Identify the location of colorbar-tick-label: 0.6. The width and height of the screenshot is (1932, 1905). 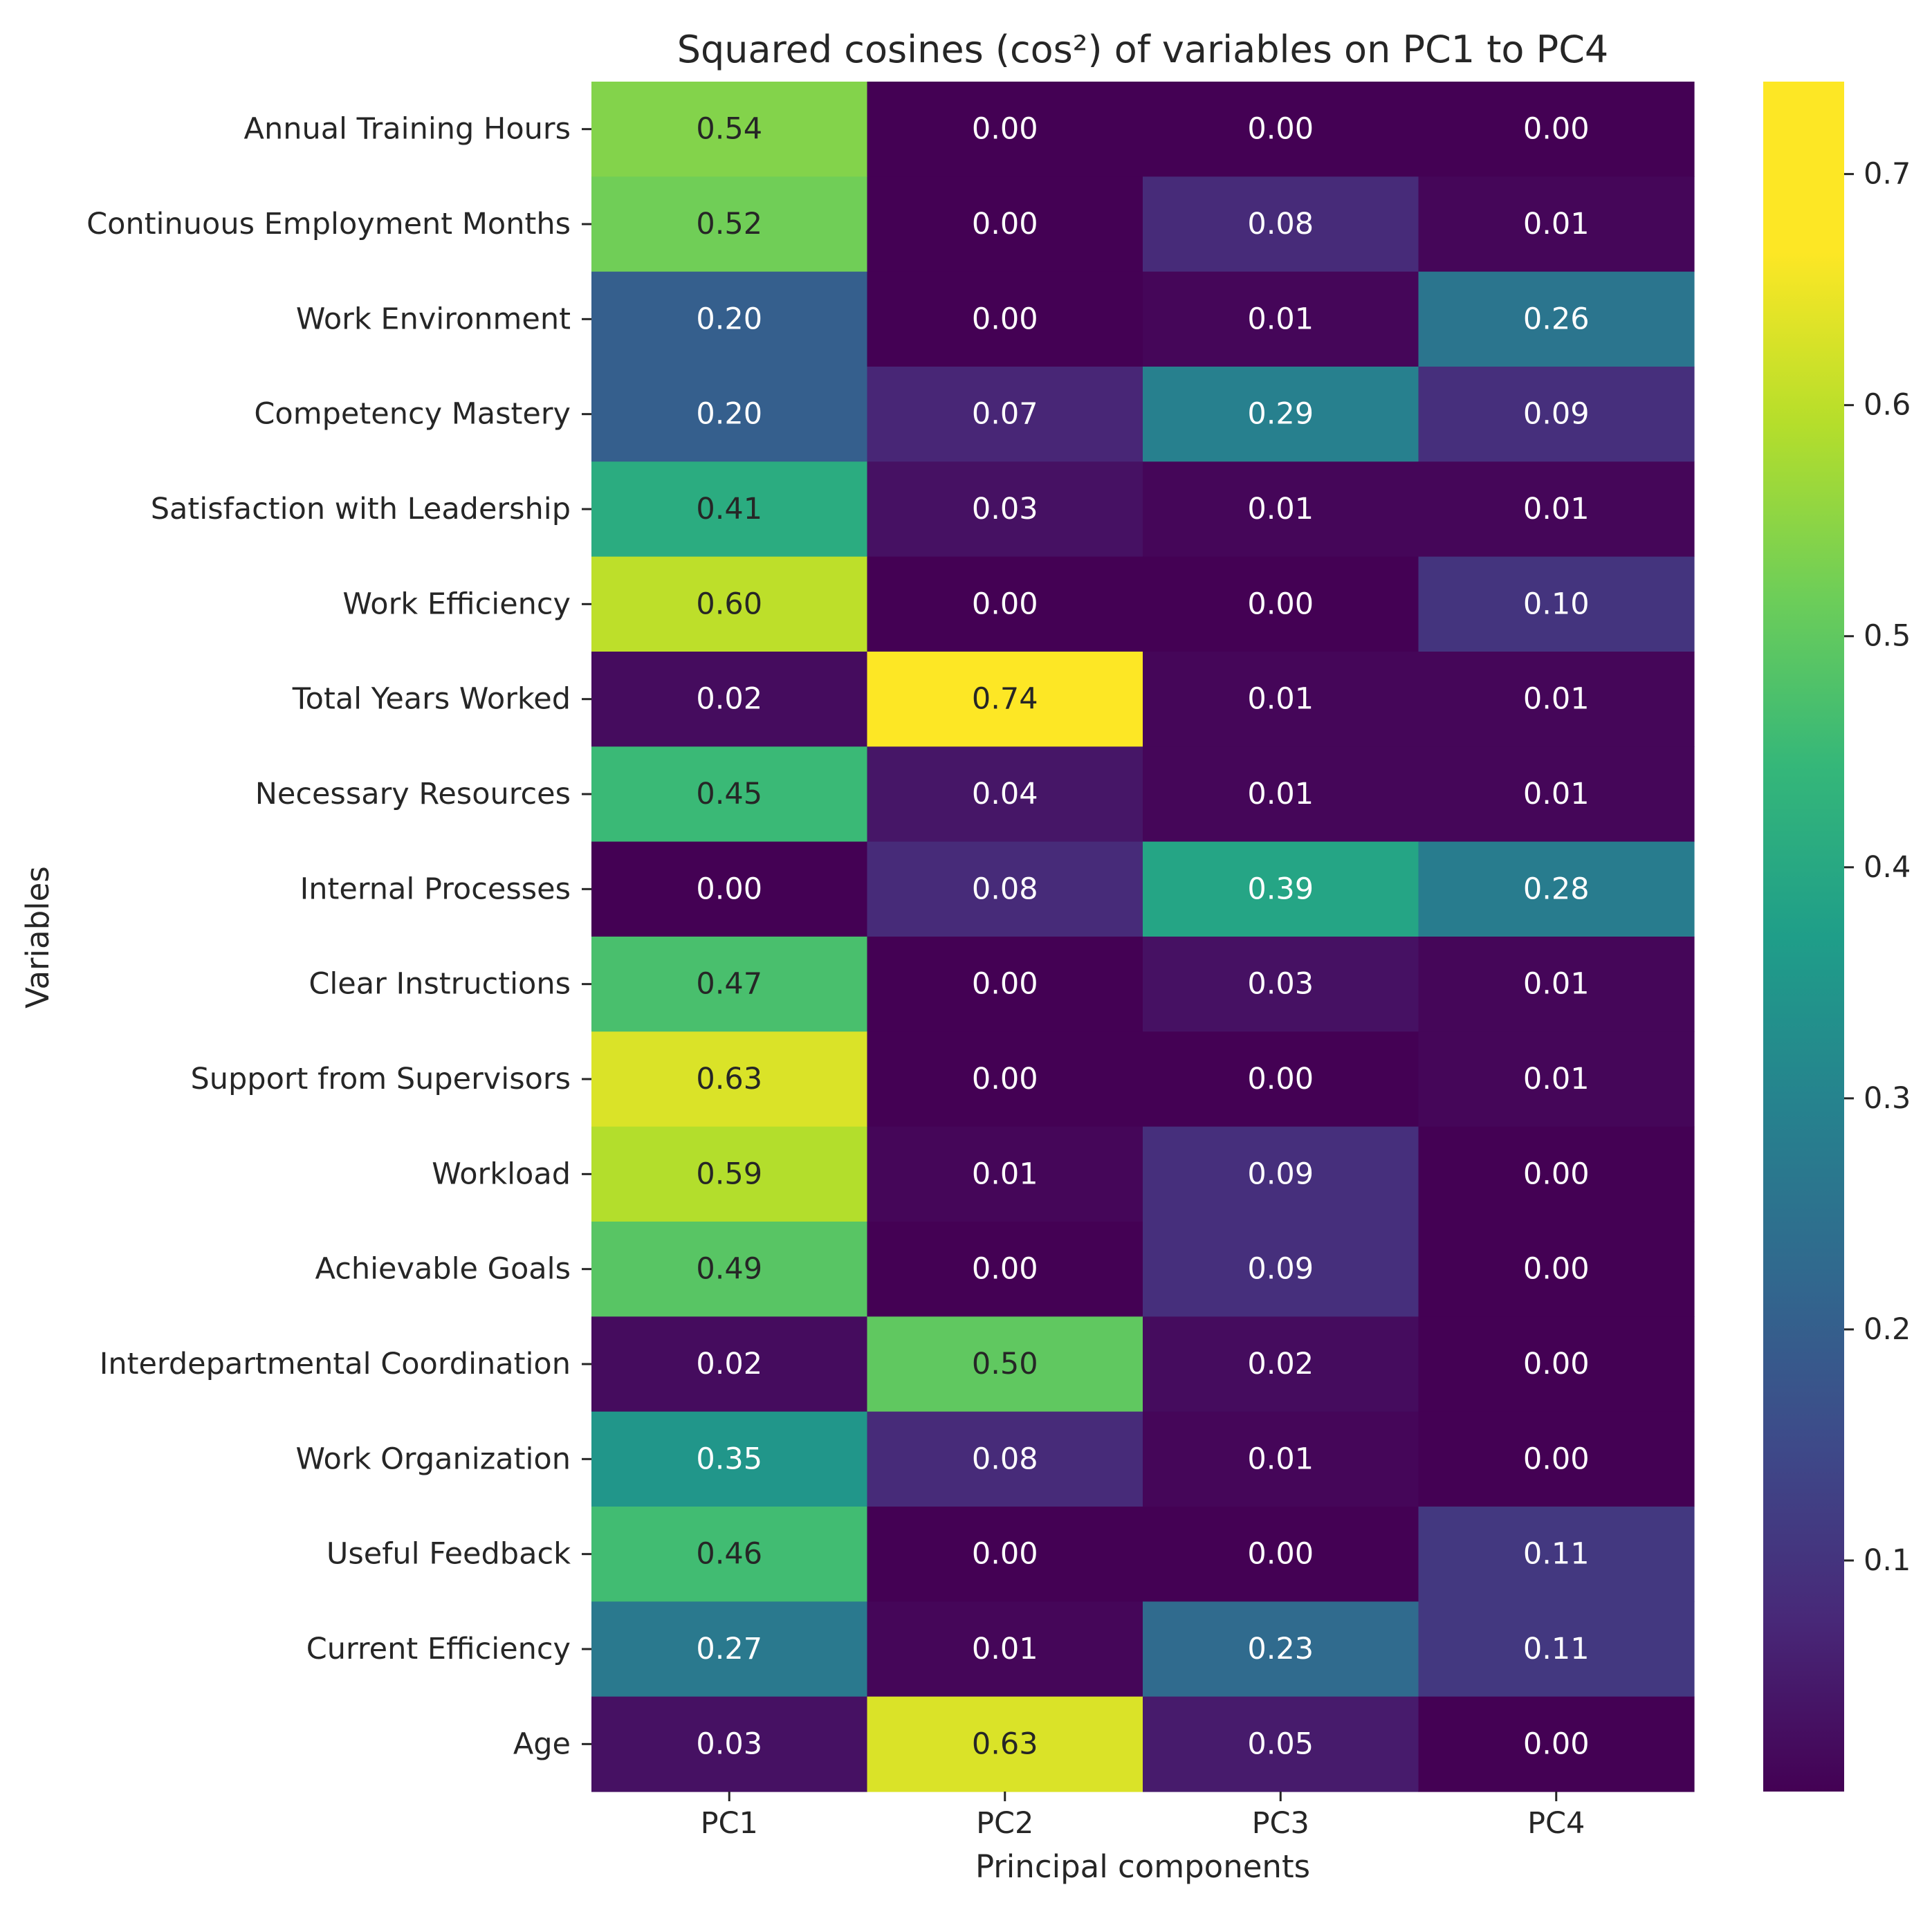
(1887, 405).